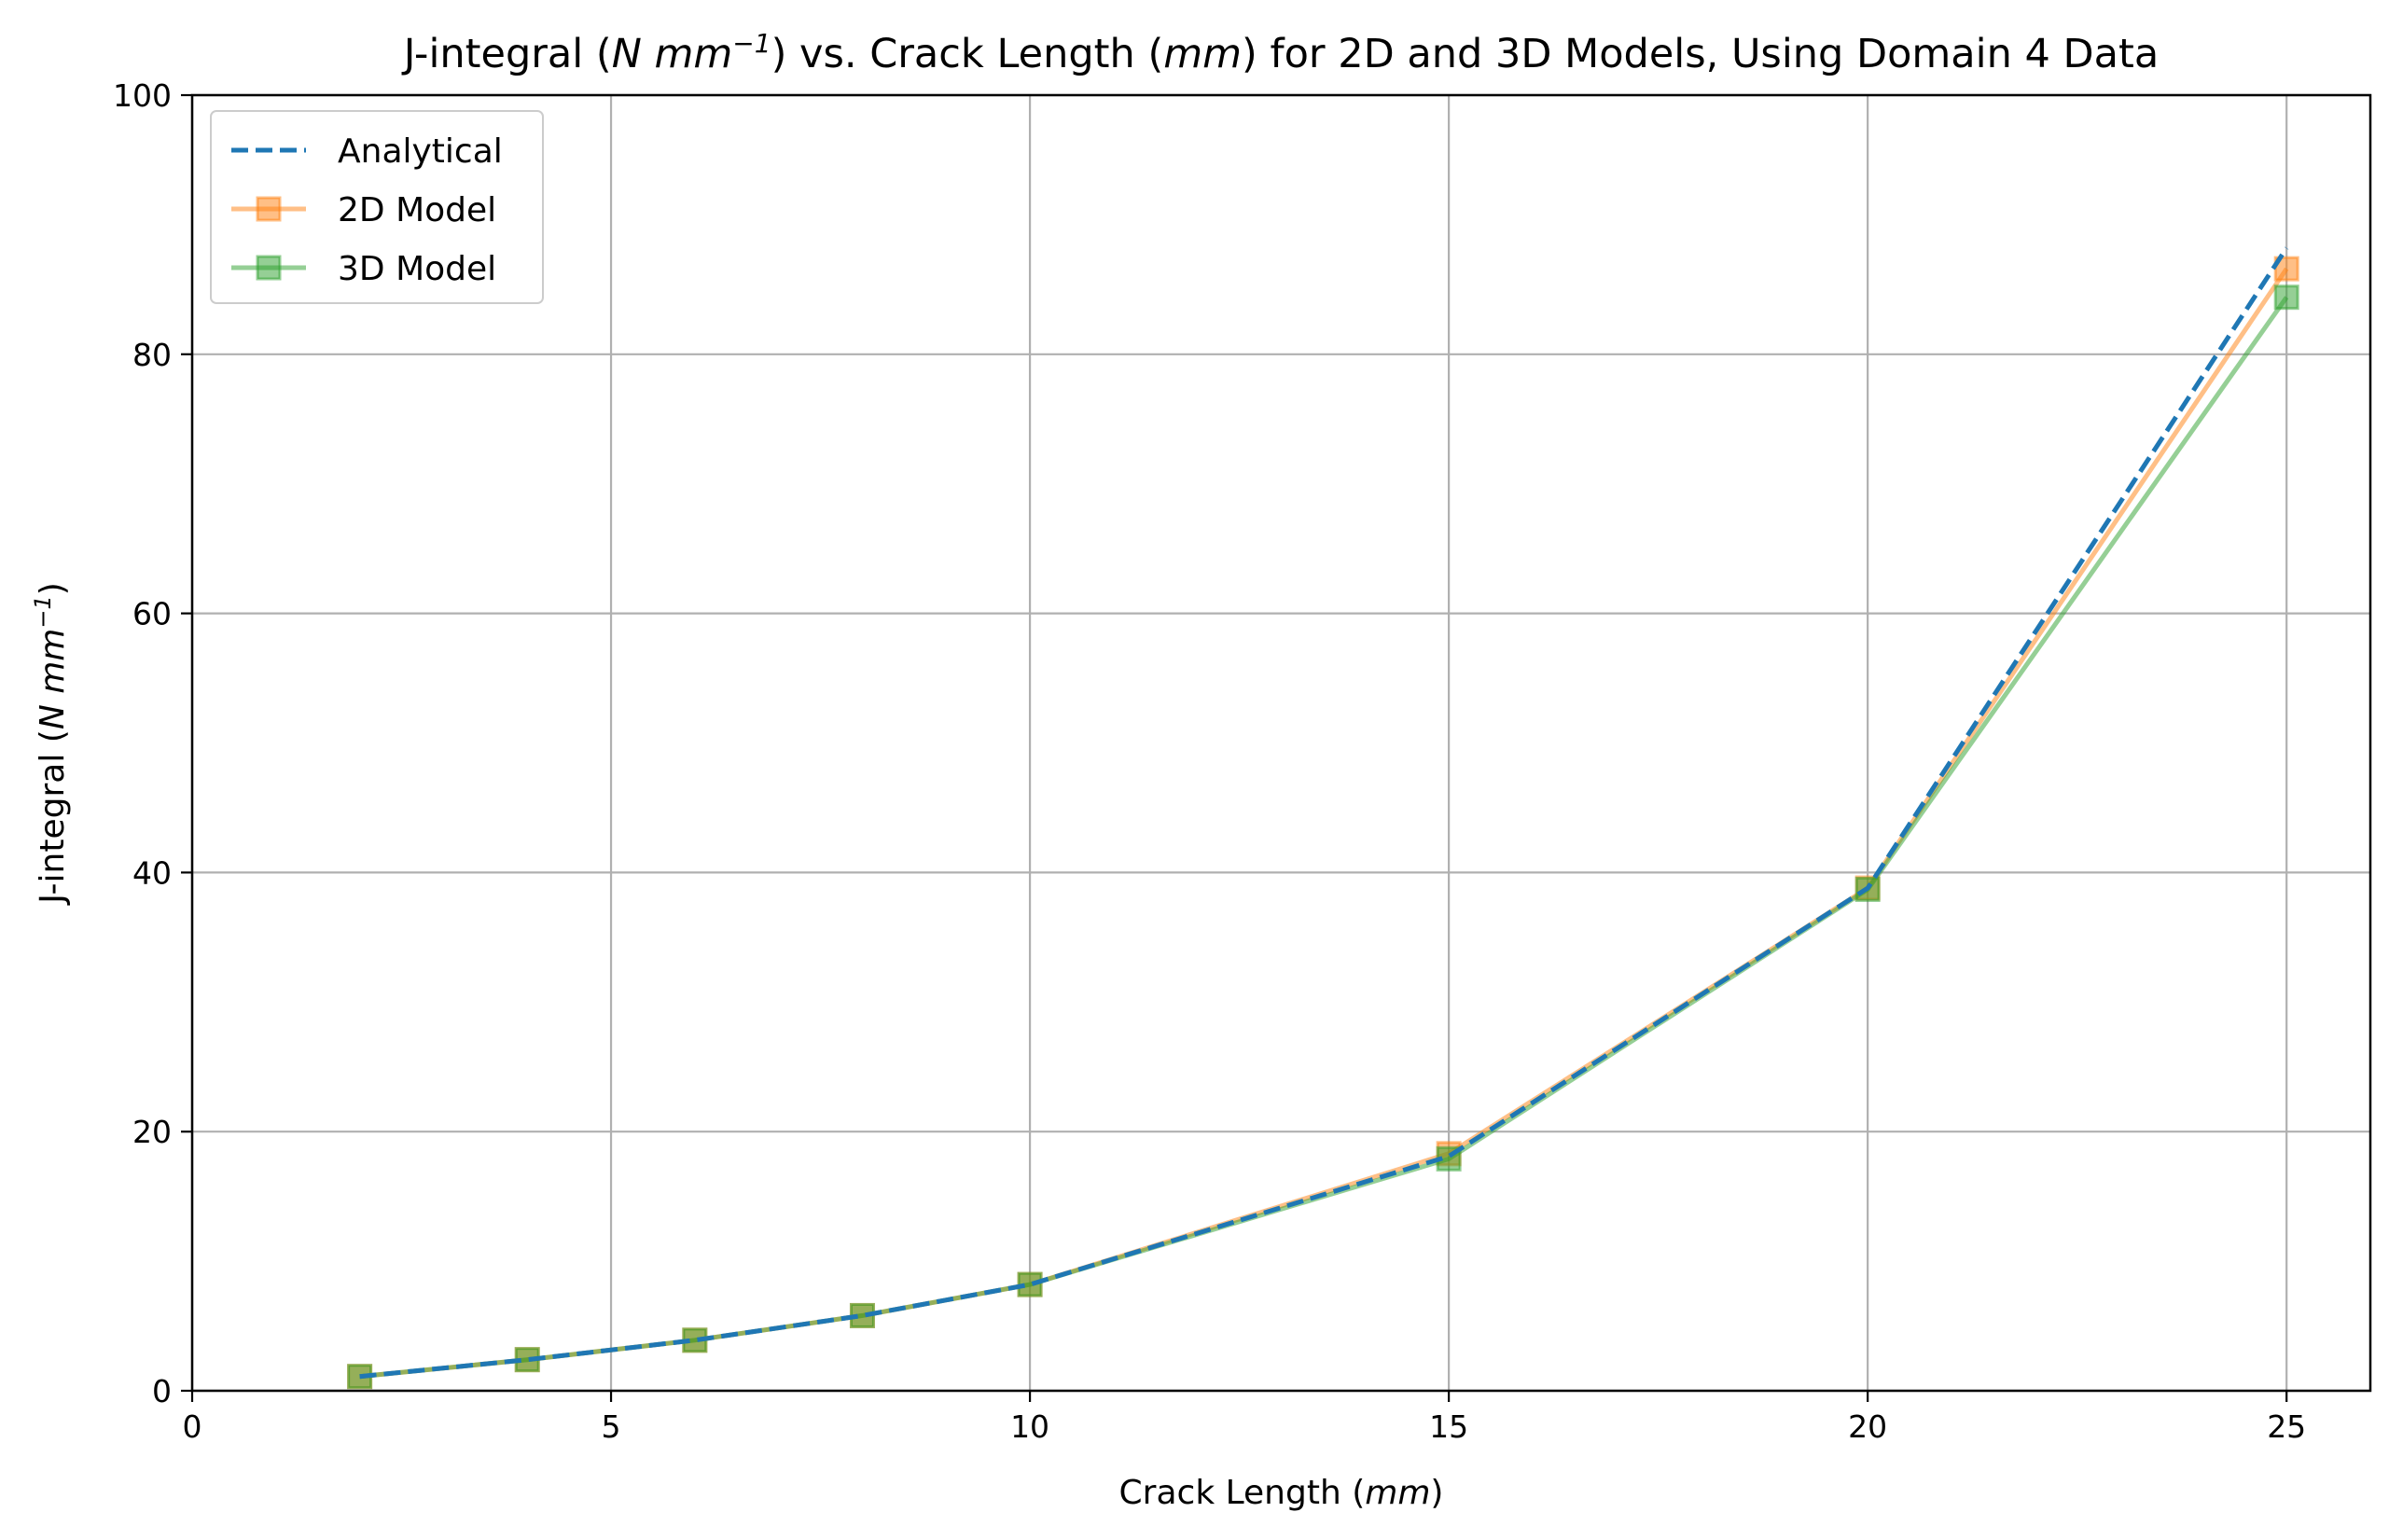 Image resolution: width=2389 pixels, height=1540 pixels. Describe the element at coordinates (2286, 298) in the screenshot. I see `data-point-3d-model` at that location.